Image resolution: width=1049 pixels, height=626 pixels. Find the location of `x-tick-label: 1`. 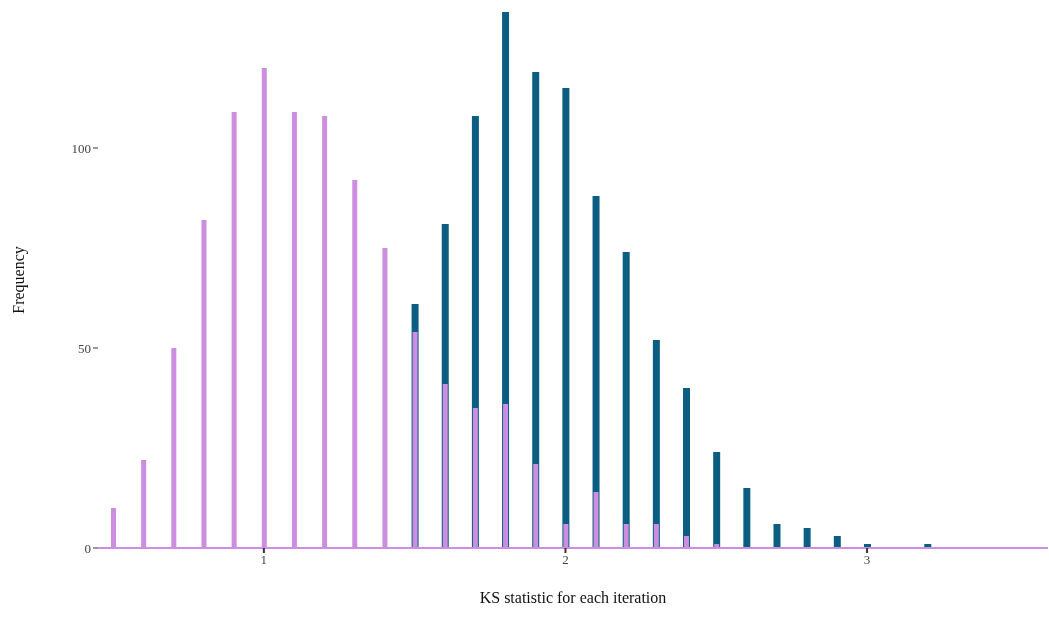

x-tick-label: 1 is located at coordinates (264, 560).